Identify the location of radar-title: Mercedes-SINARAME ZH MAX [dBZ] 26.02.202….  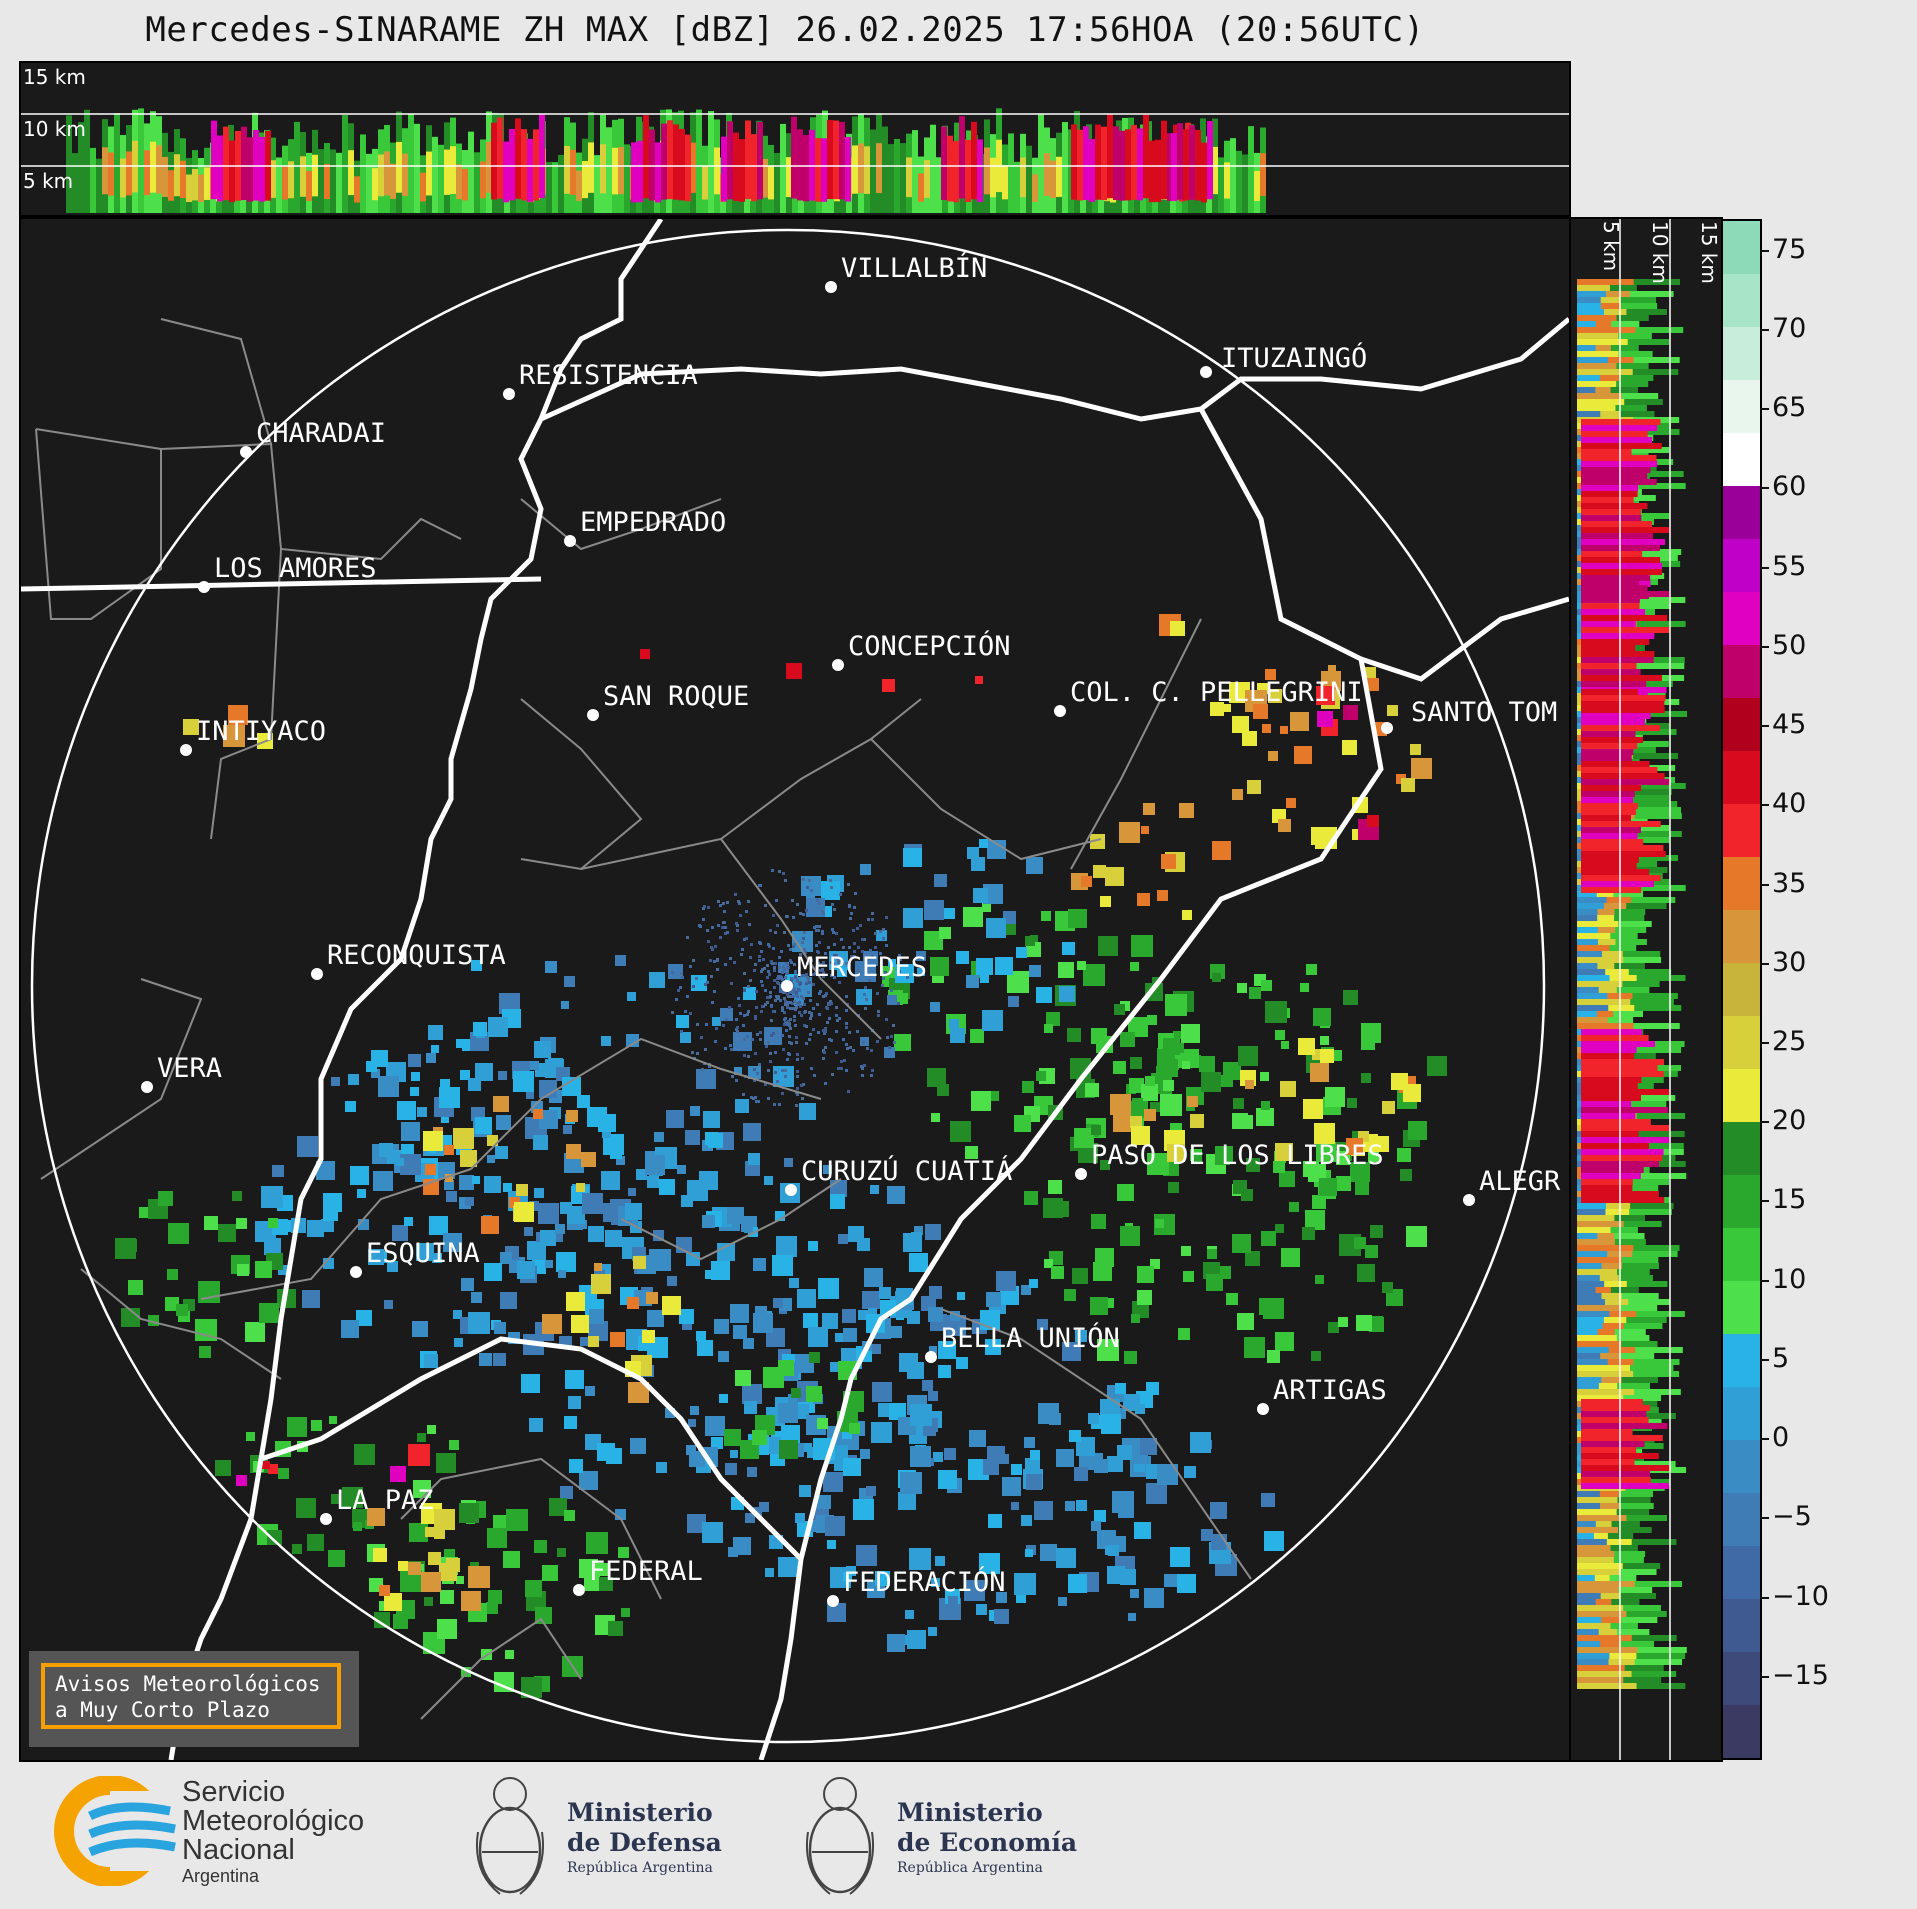
(785, 30).